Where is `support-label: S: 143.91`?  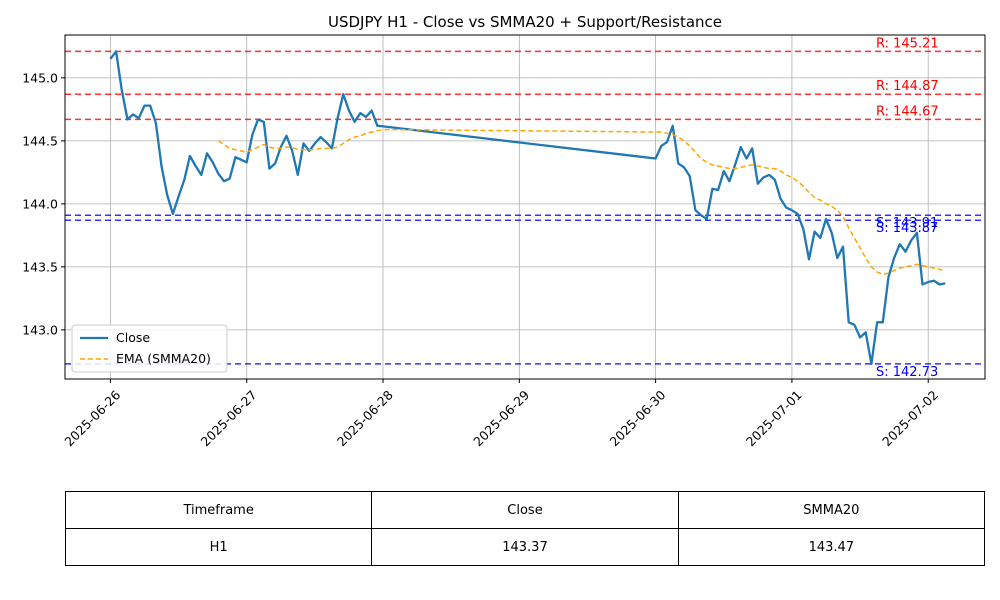 support-label: S: 143.91 is located at coordinates (907, 223).